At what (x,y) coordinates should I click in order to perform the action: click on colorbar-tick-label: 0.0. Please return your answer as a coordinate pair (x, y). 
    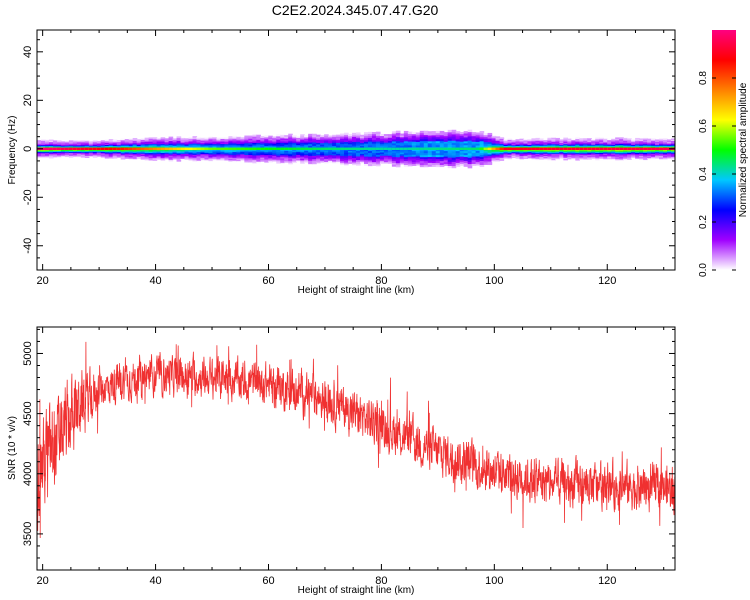
    Looking at the image, I should click on (703, 270).